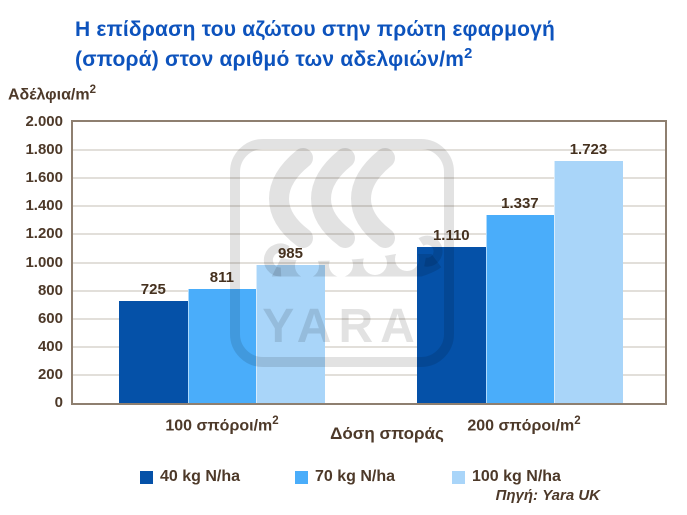 The width and height of the screenshot is (687, 515). I want to click on y-tick-label: 1.000, so click(44, 262).